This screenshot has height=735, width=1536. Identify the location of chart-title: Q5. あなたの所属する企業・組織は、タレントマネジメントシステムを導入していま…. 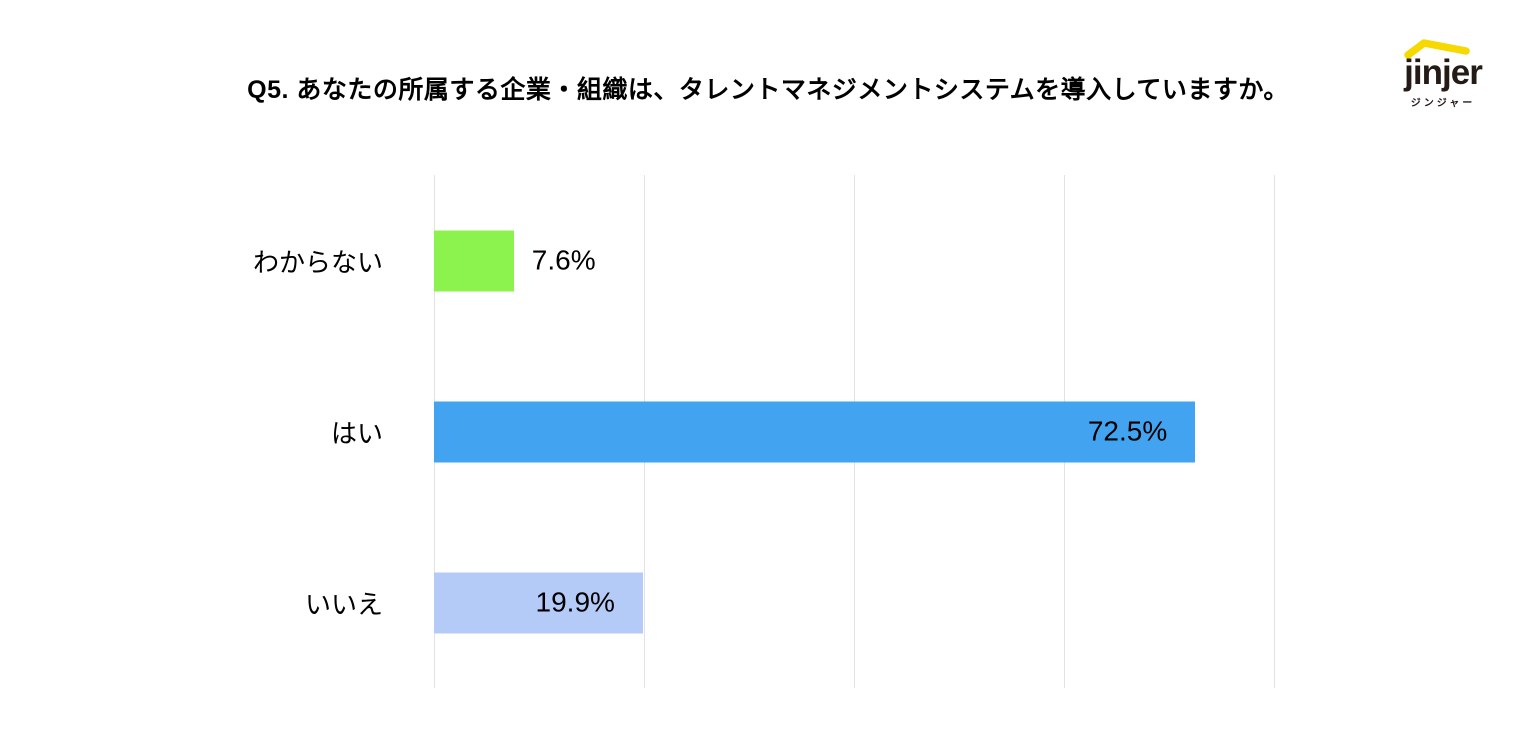
(768, 90).